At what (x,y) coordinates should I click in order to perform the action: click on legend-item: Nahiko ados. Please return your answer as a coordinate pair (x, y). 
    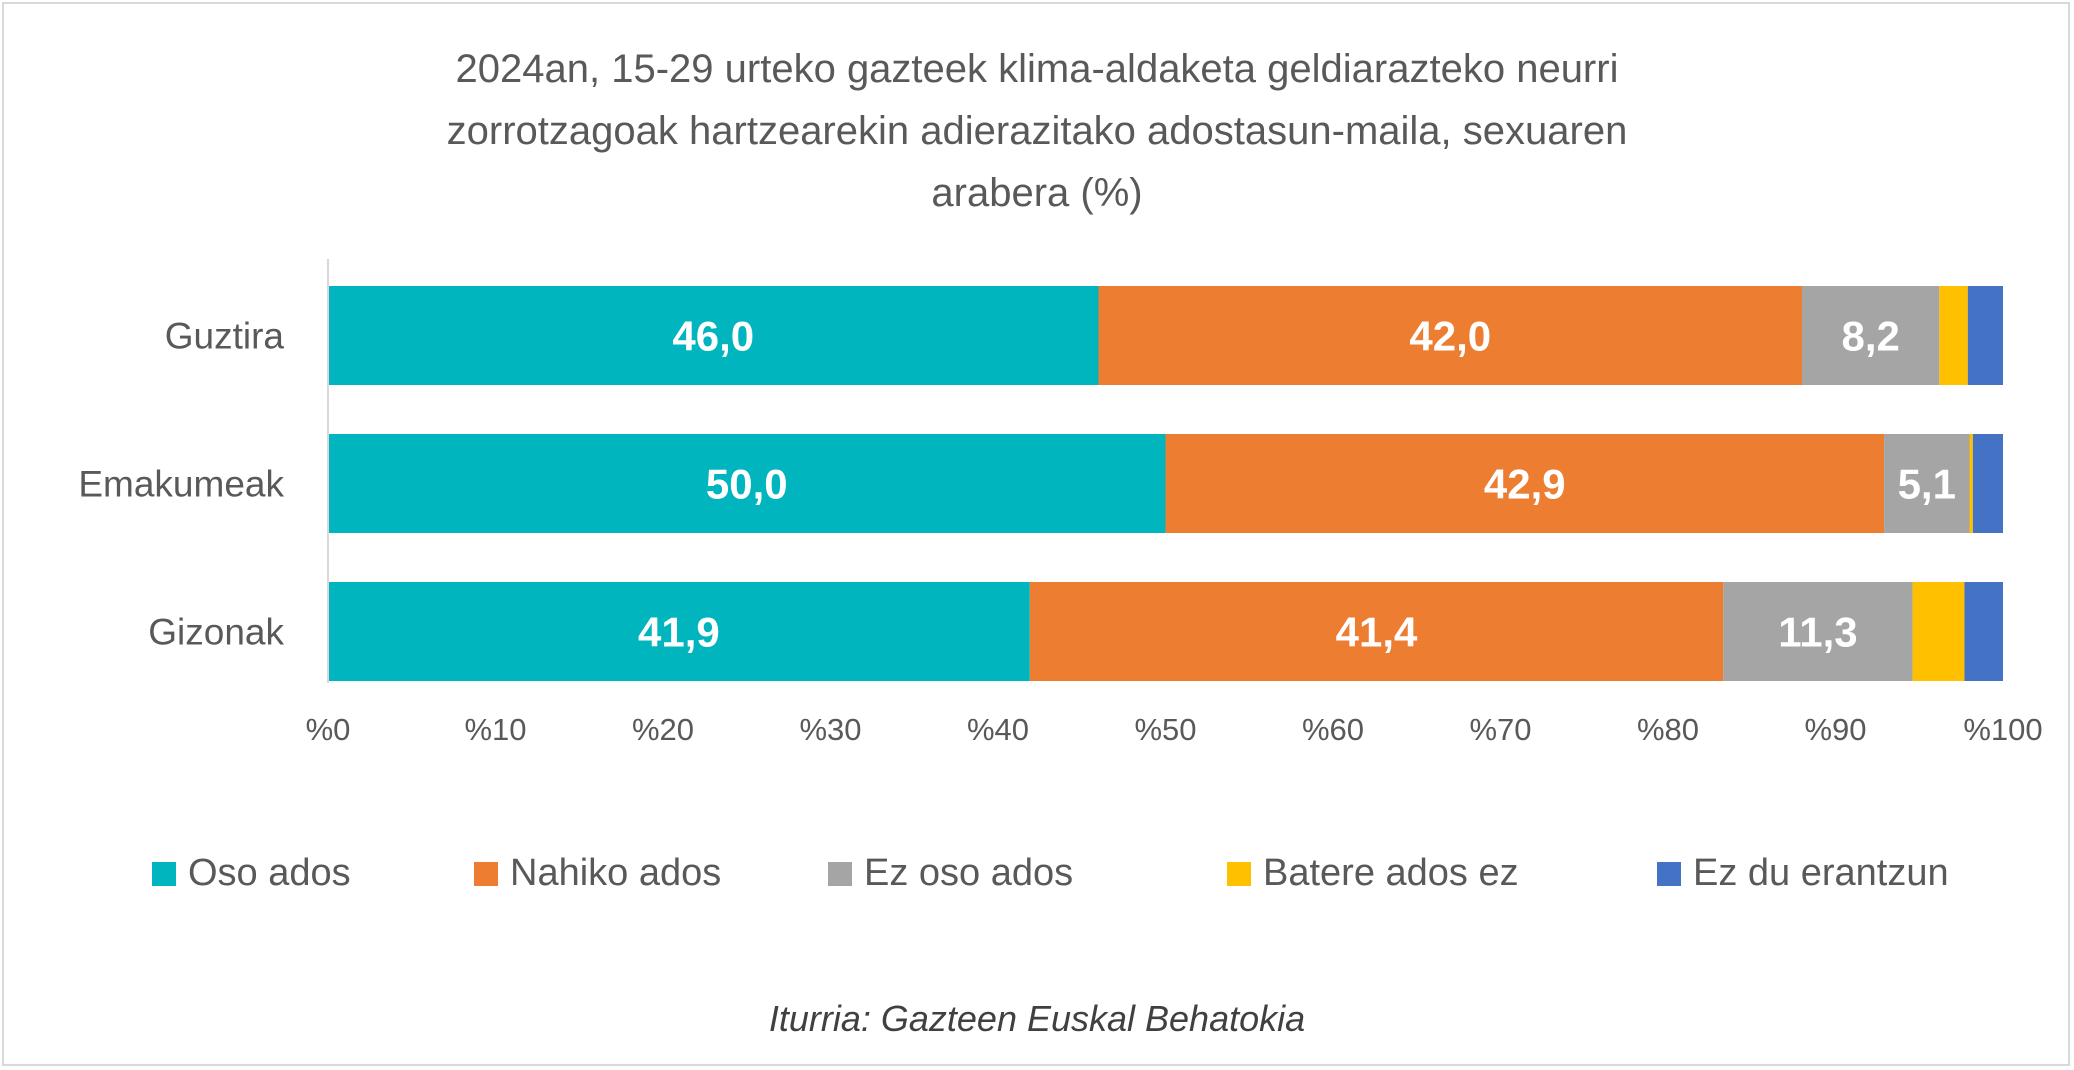
    Looking at the image, I should click on (597, 873).